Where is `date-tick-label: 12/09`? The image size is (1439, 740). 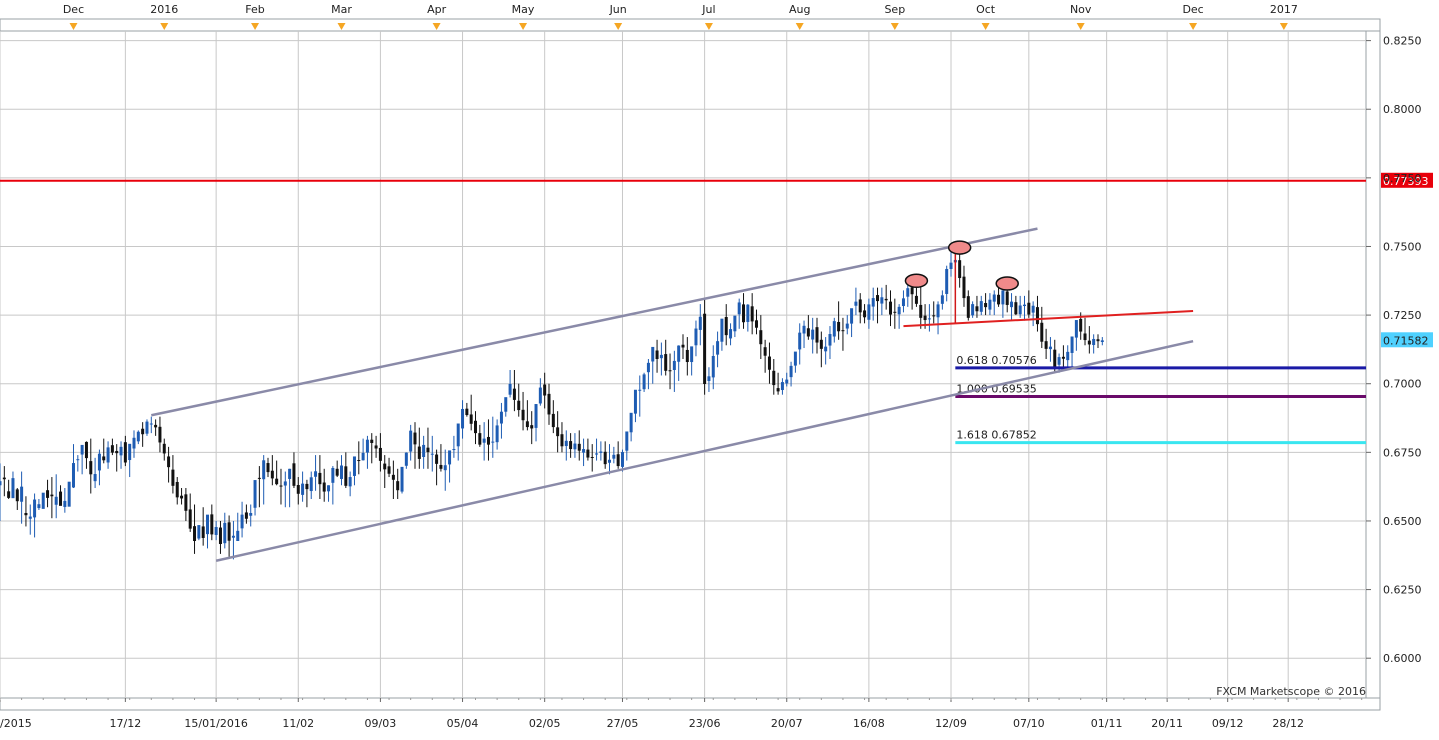 date-tick-label: 12/09 is located at coordinates (951, 723).